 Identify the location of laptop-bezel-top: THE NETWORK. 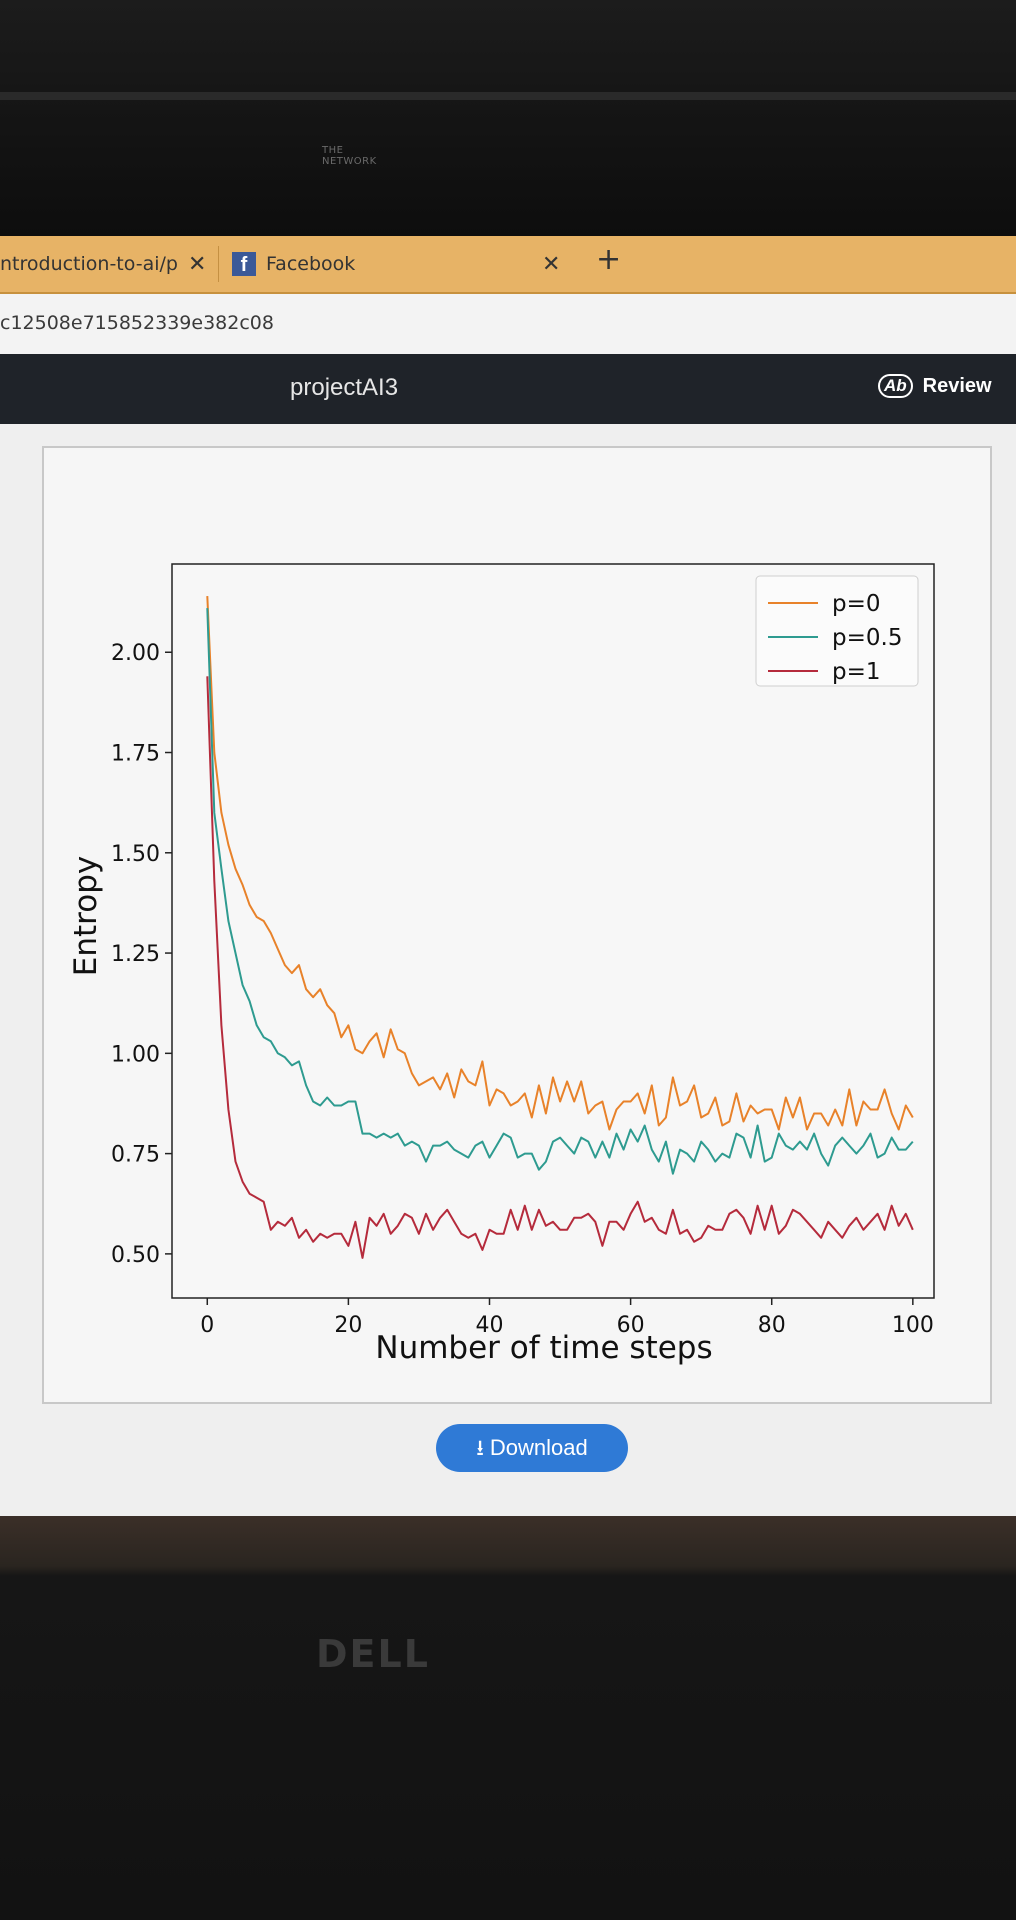
(508, 118).